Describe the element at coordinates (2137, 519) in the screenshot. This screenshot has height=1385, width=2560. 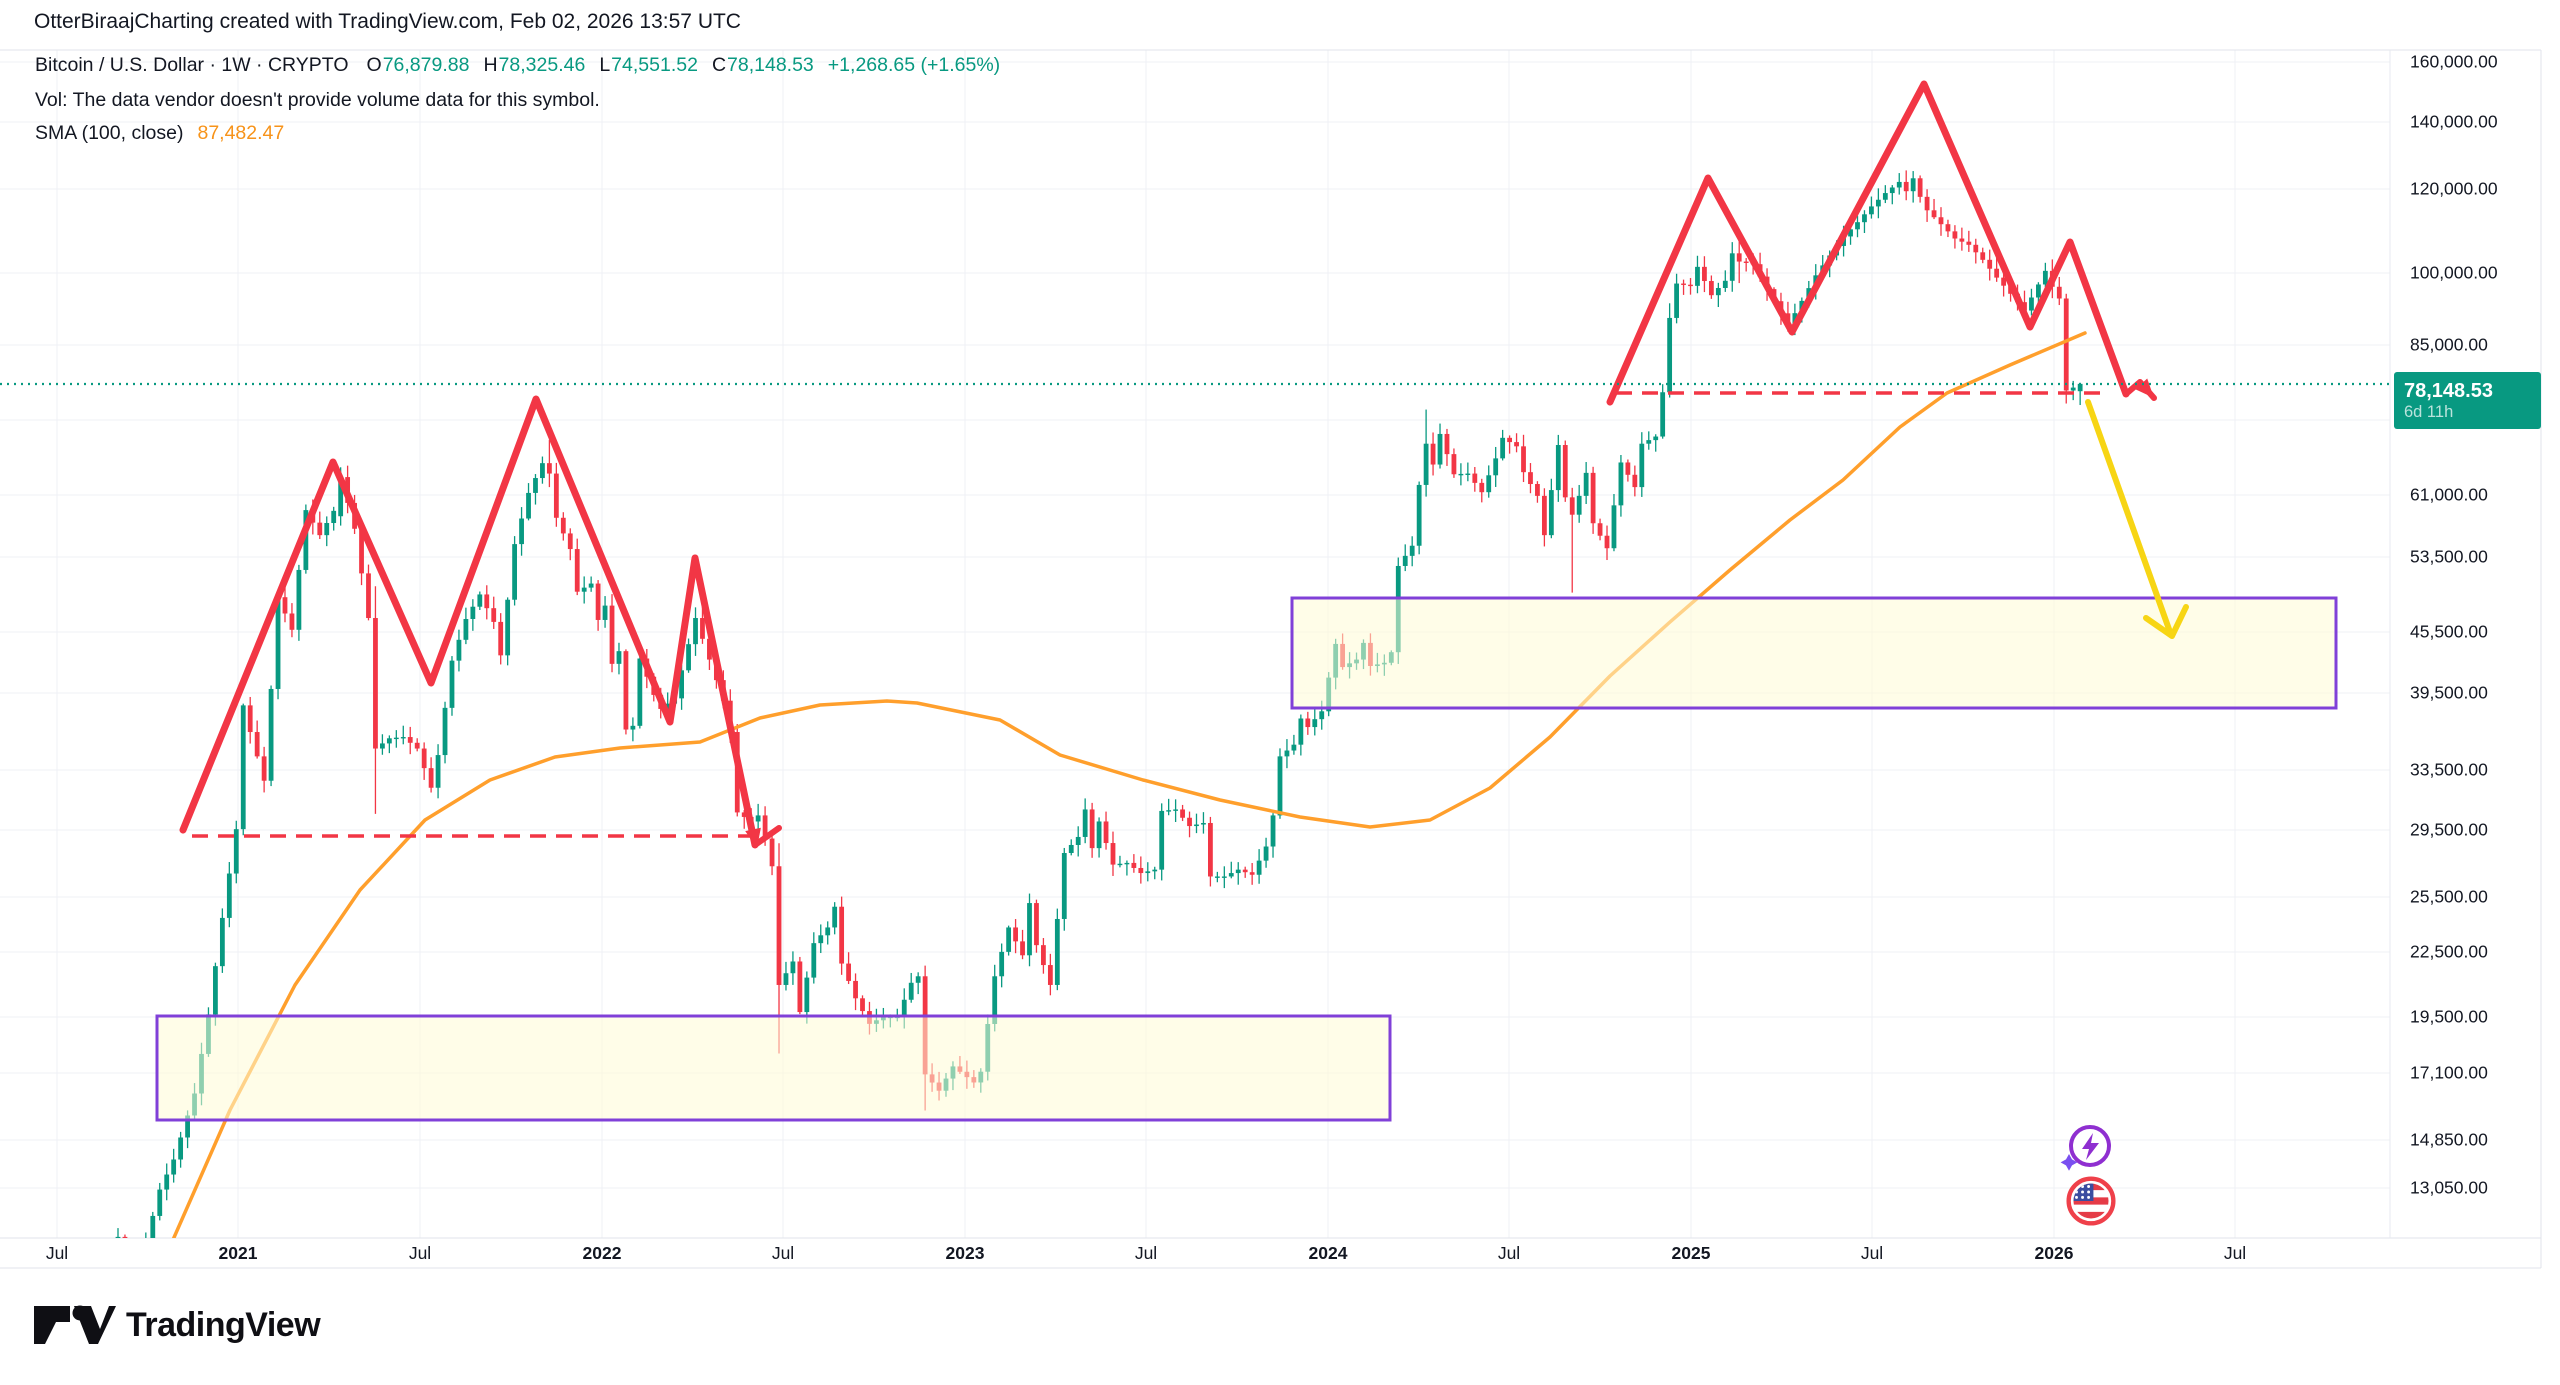
I see `yellow-projection-arrow` at that location.